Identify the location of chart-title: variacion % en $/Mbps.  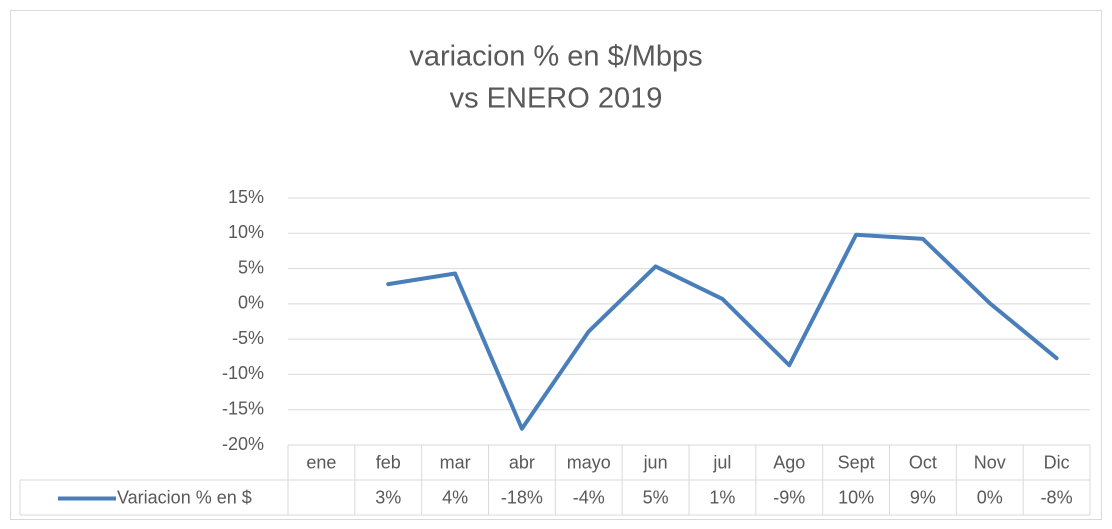
(555, 57).